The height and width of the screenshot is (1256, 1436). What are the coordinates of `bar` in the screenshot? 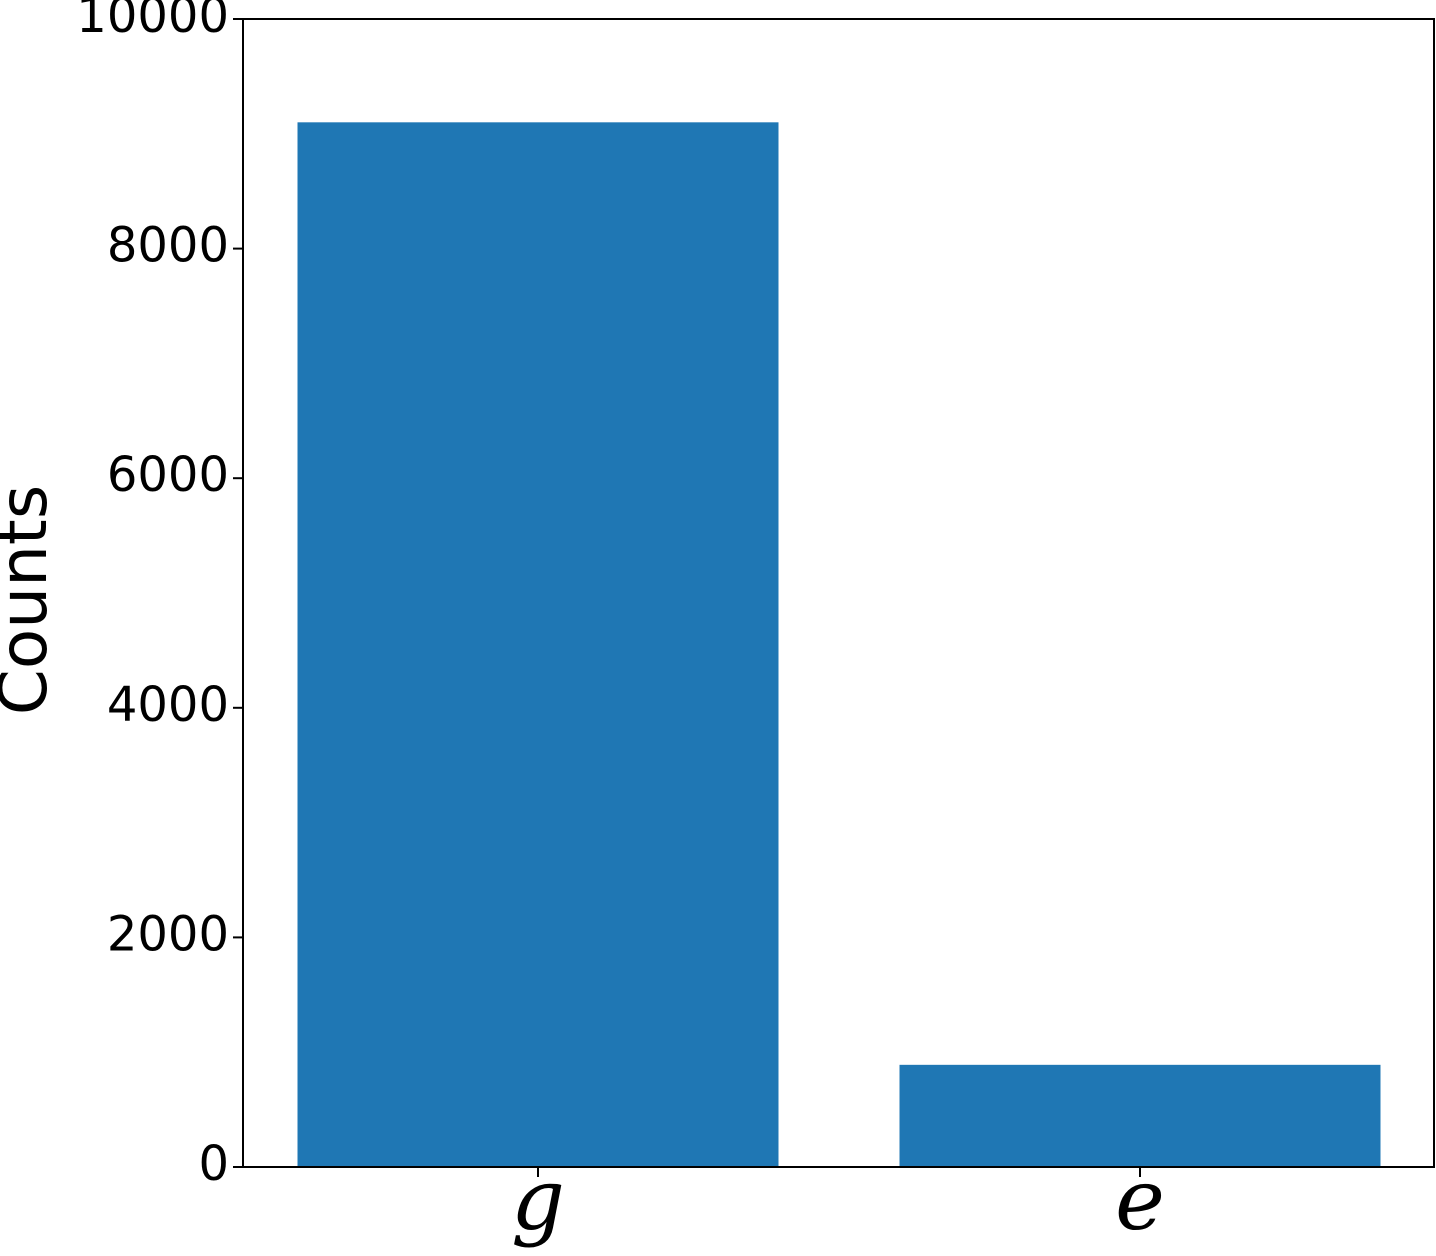 It's located at (1140, 1115).